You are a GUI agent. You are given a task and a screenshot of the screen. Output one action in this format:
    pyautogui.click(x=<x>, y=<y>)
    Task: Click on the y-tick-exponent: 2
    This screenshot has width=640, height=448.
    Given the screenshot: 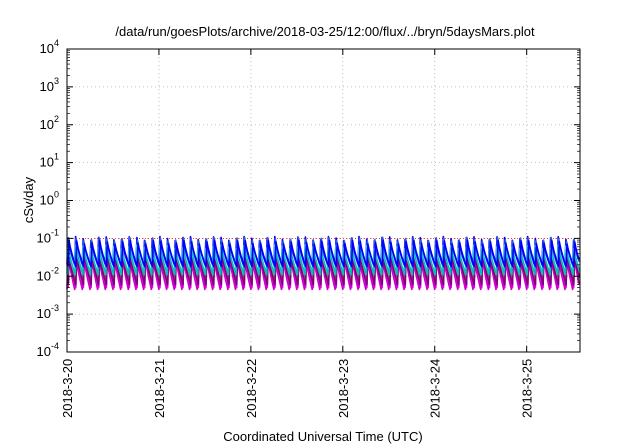 What is the action you would take?
    pyautogui.click(x=56, y=119)
    